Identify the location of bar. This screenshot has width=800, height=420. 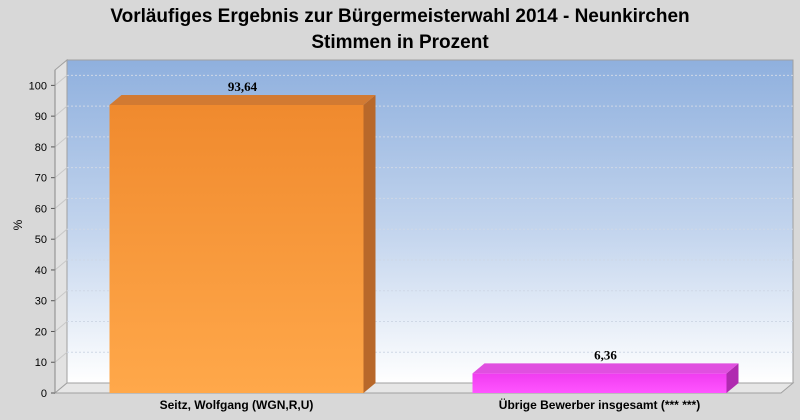
(599, 383).